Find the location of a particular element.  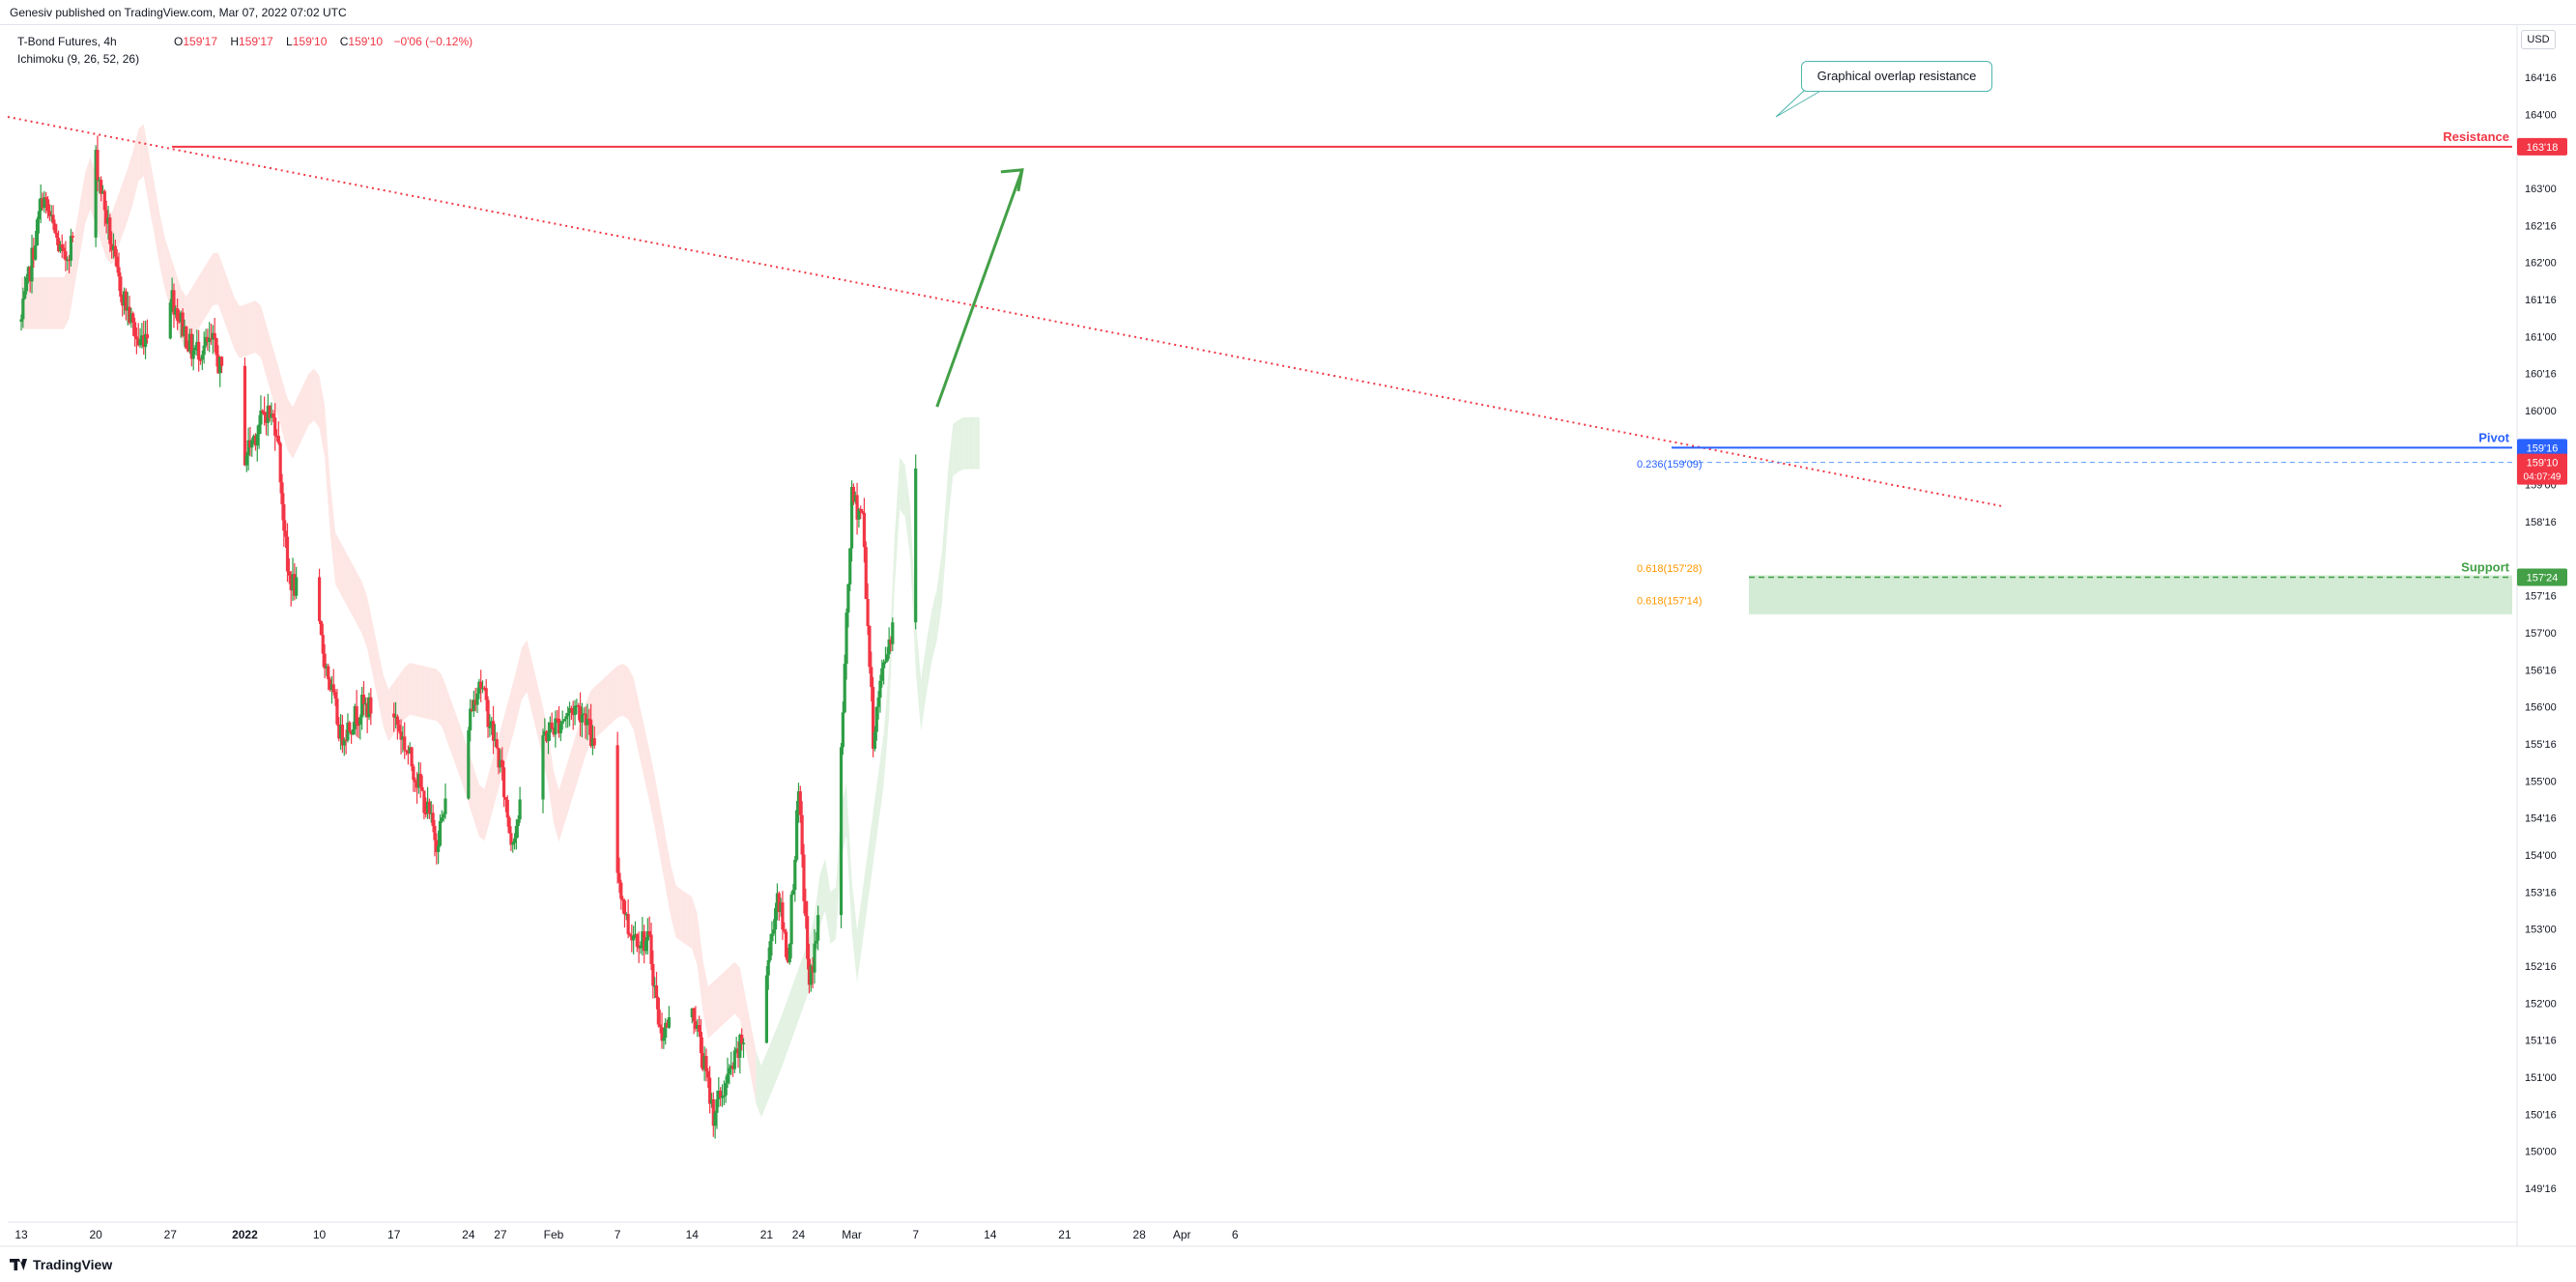

x-tick-label: Feb is located at coordinates (554, 1235).